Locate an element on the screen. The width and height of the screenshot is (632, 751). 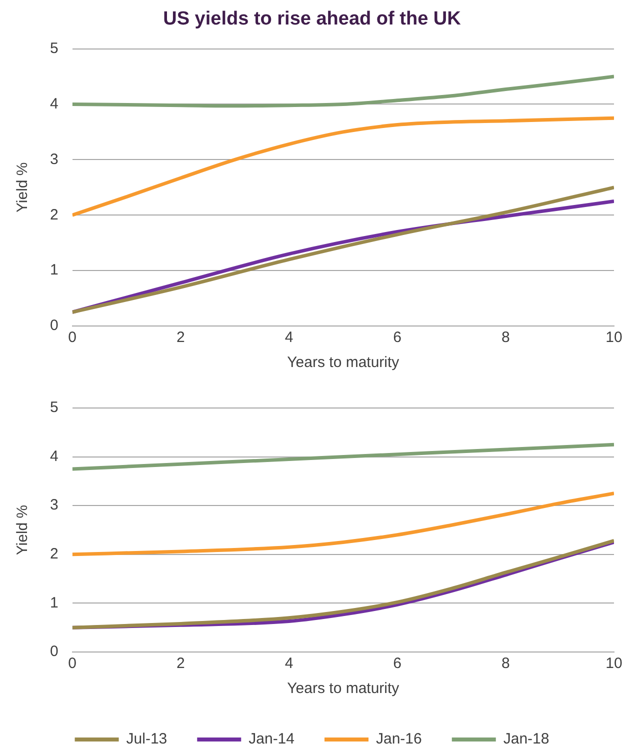
legend-label: Jan-18 is located at coordinates (526, 739).